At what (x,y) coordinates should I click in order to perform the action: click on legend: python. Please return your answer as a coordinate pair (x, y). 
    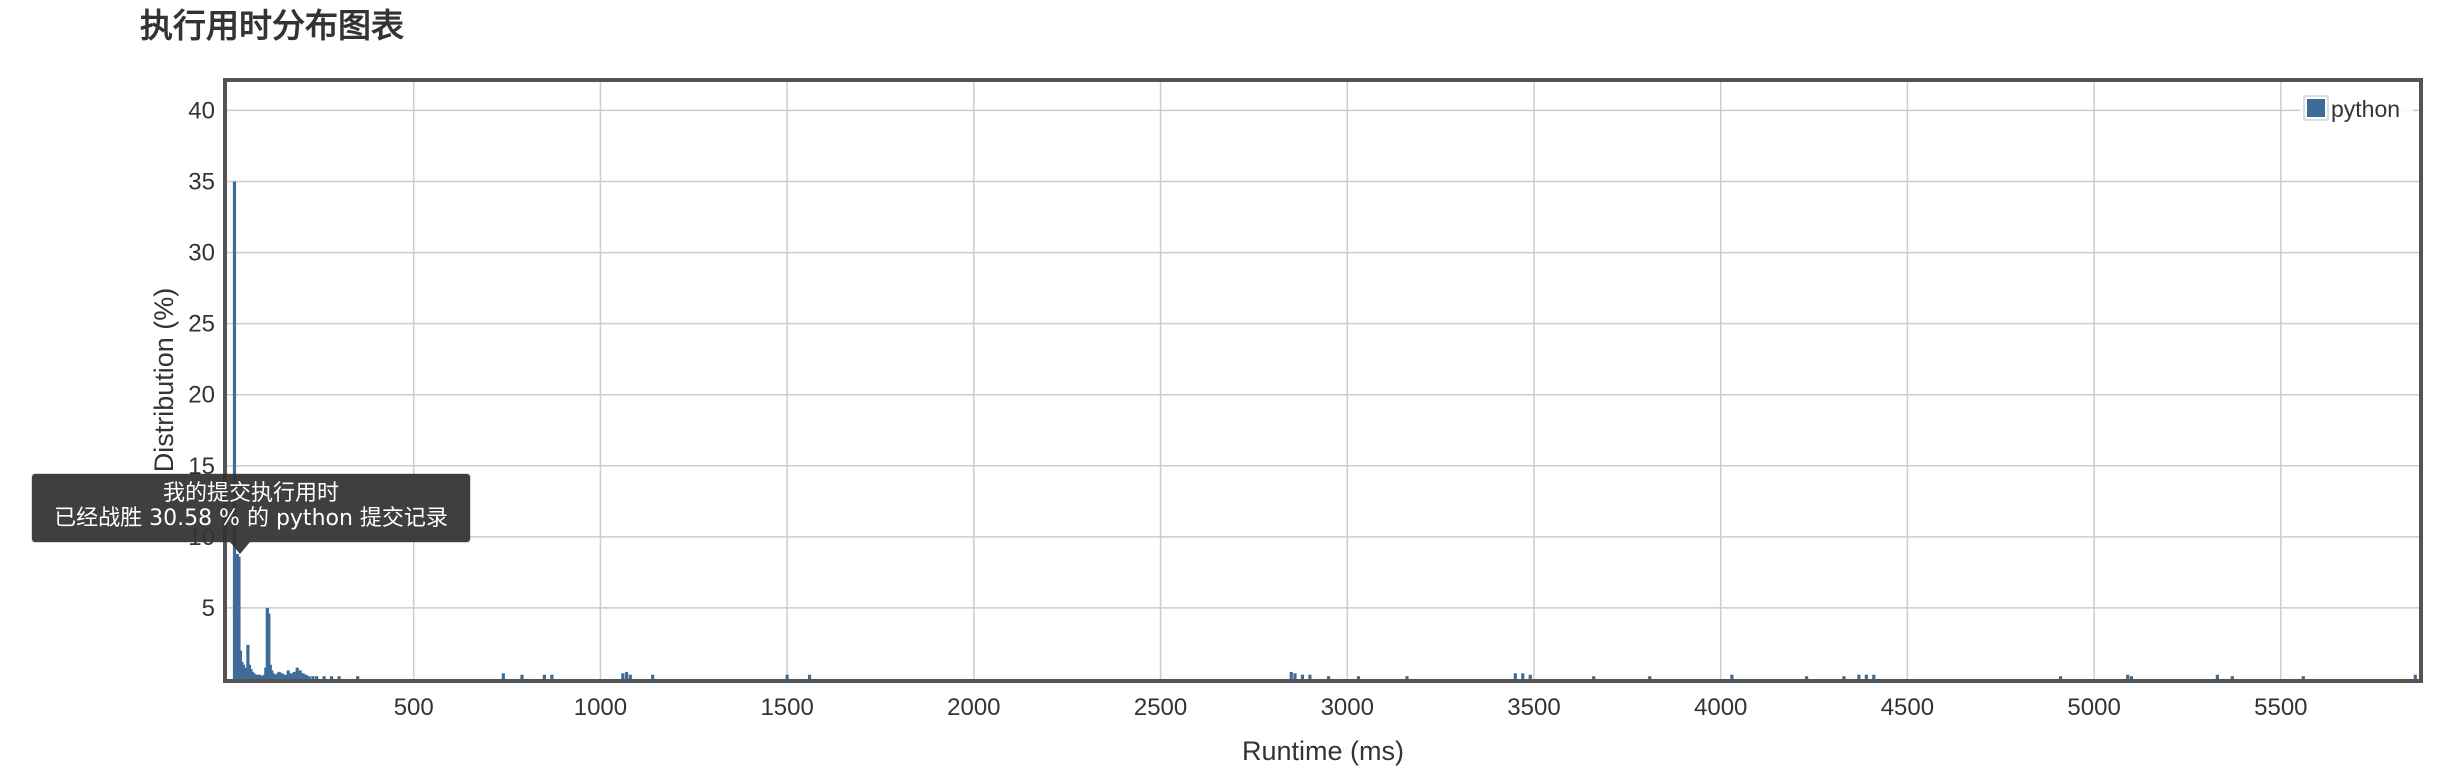
    Looking at the image, I should click on (2356, 109).